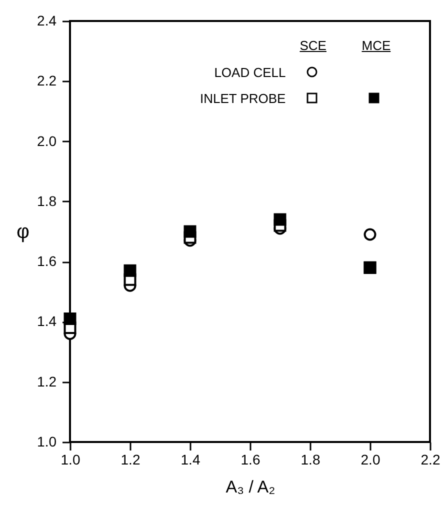 The image size is (444, 508). What do you see at coordinates (314, 46) in the screenshot?
I see `annotation: SCE` at bounding box center [314, 46].